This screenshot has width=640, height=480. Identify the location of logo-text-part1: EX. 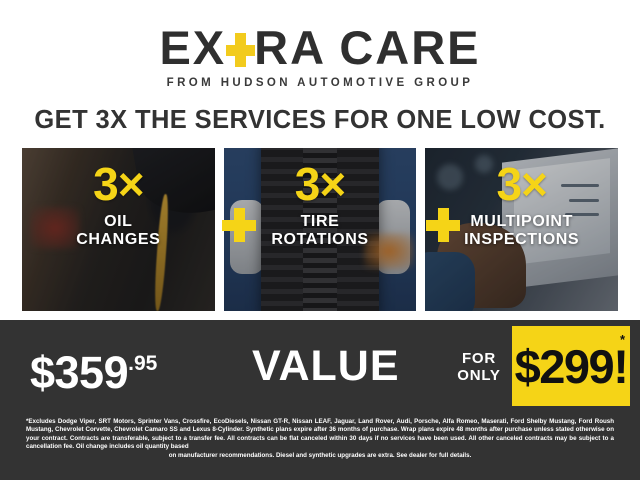
(193, 47).